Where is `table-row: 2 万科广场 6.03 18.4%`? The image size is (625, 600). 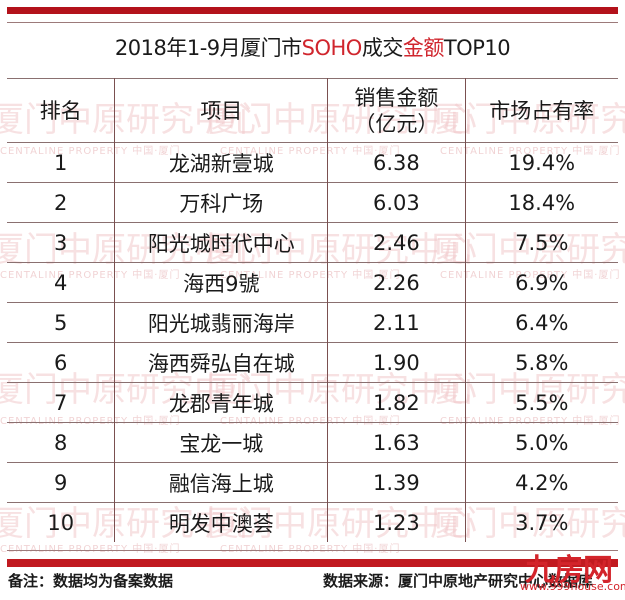
table-row: 2 万科广场 6.03 18.4% is located at coordinates (312, 202).